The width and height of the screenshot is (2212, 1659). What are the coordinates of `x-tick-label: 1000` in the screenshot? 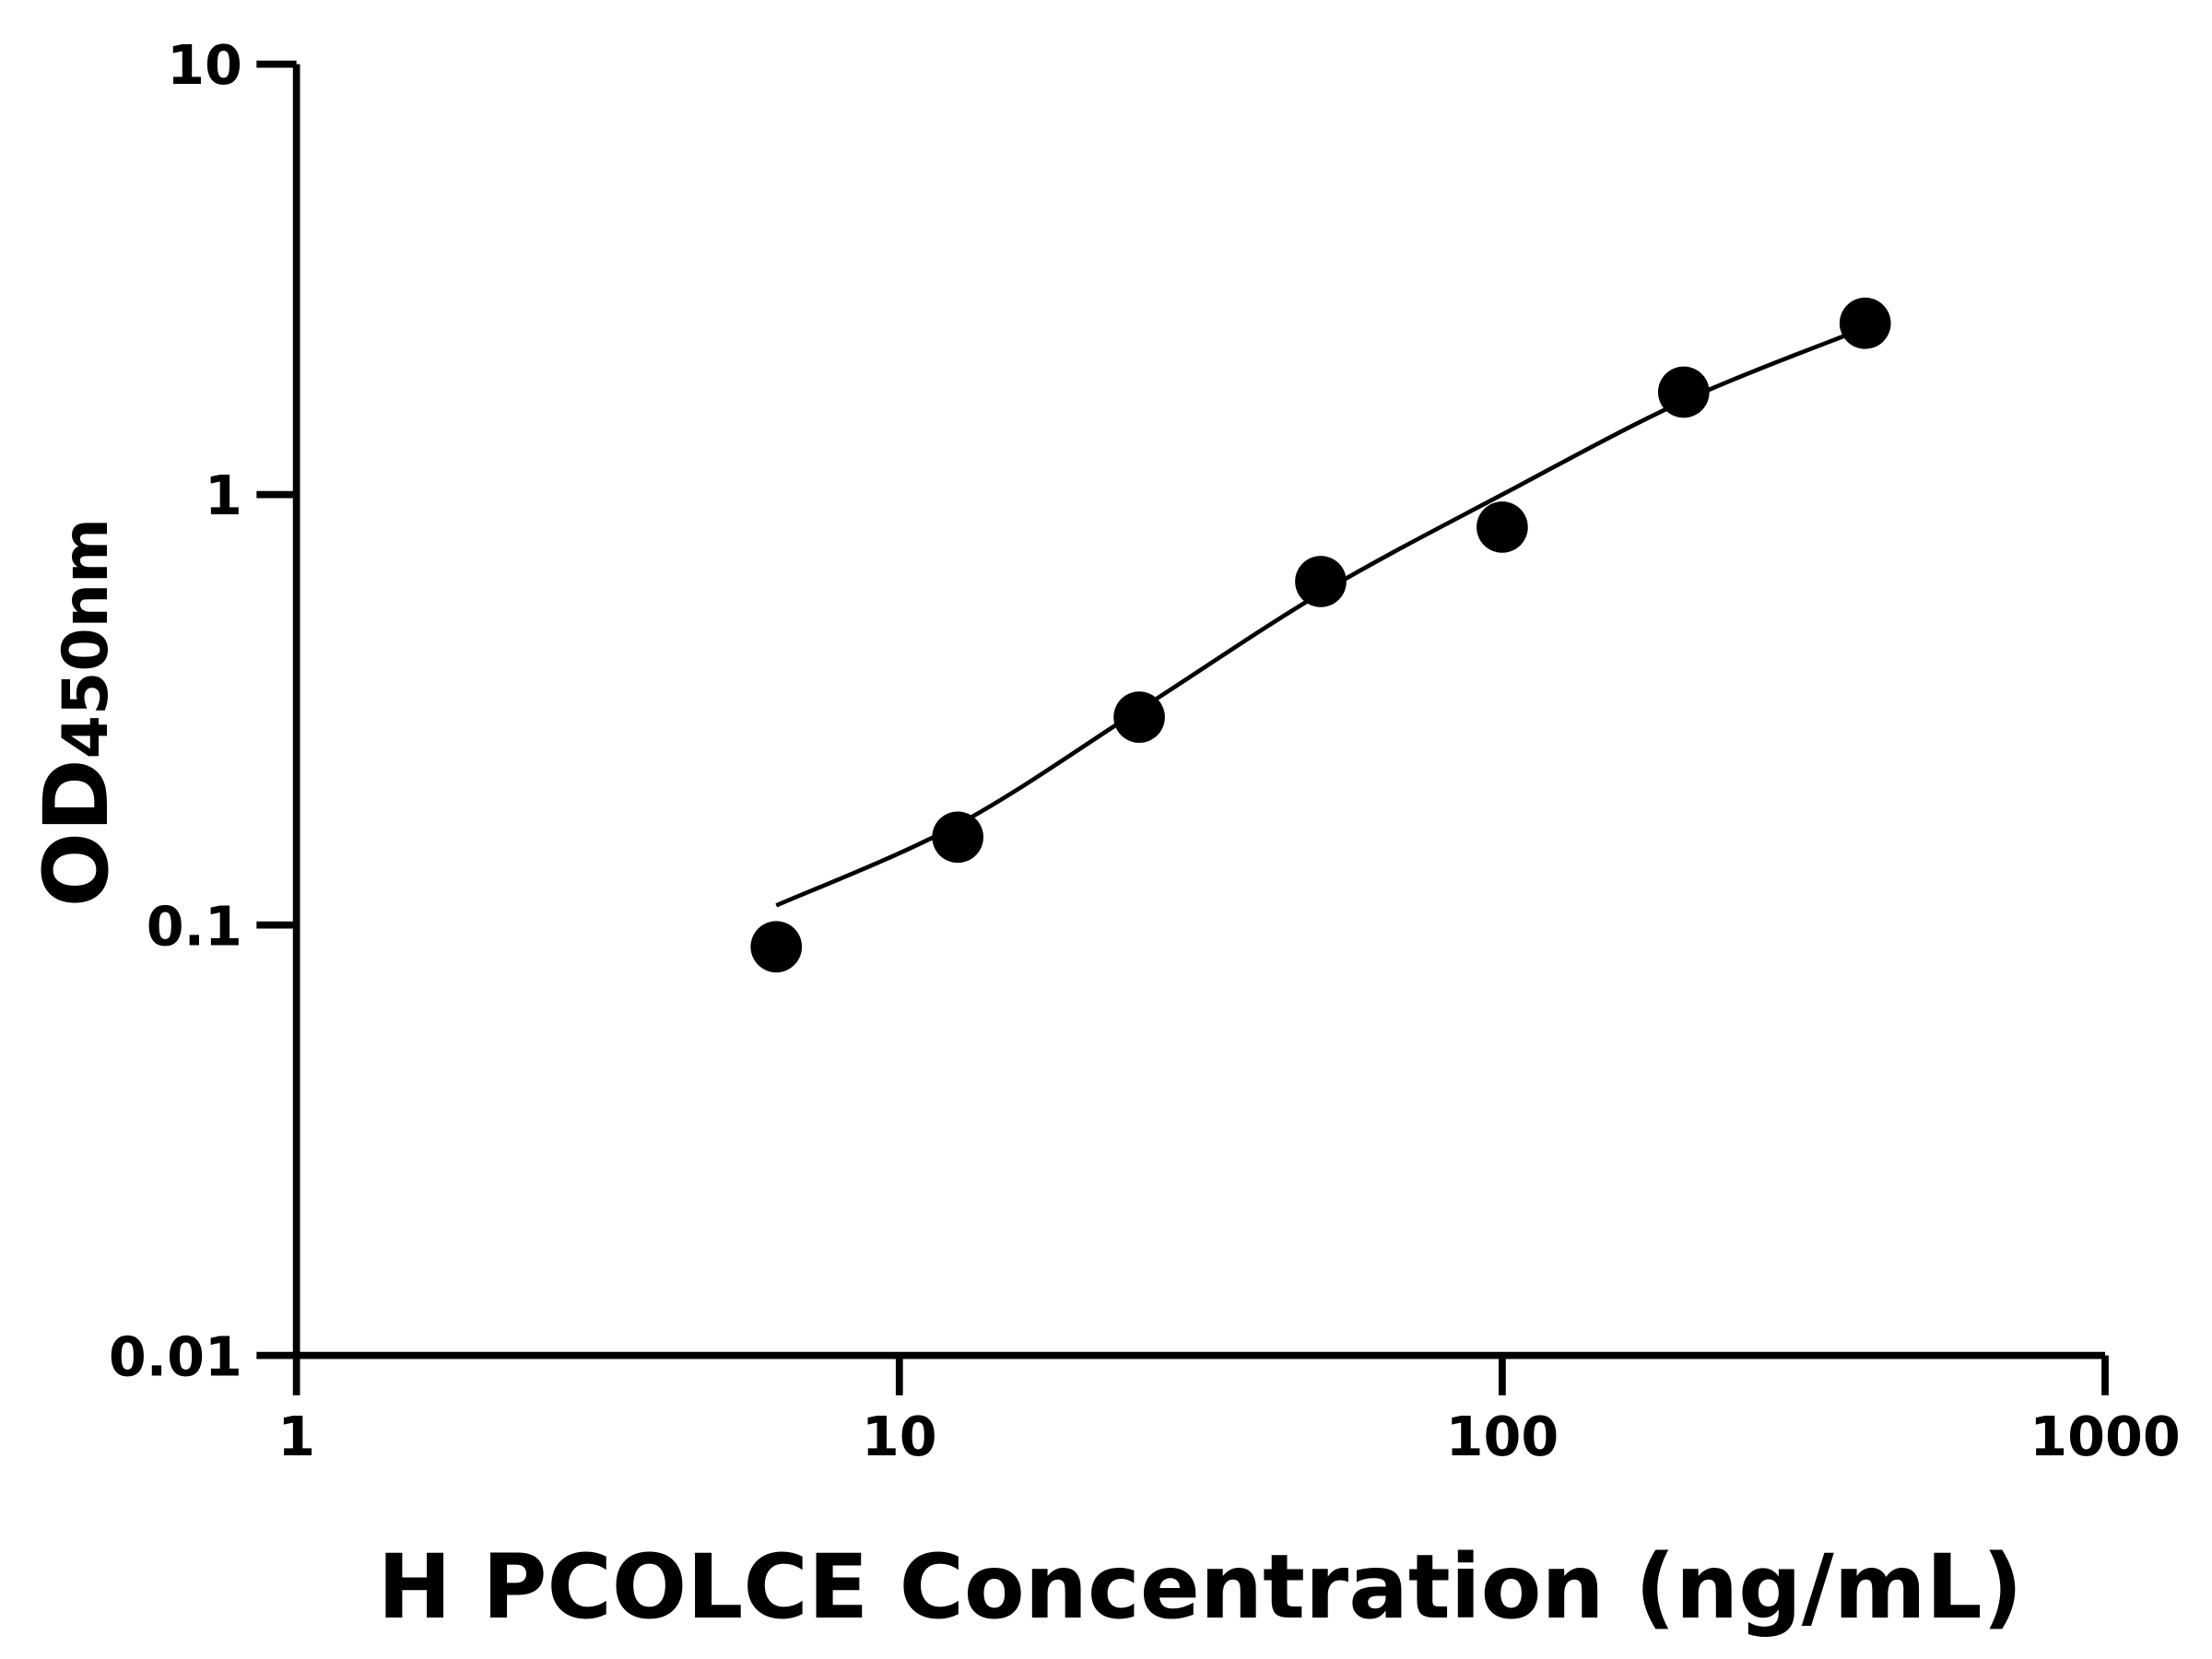 It's located at (2105, 1436).